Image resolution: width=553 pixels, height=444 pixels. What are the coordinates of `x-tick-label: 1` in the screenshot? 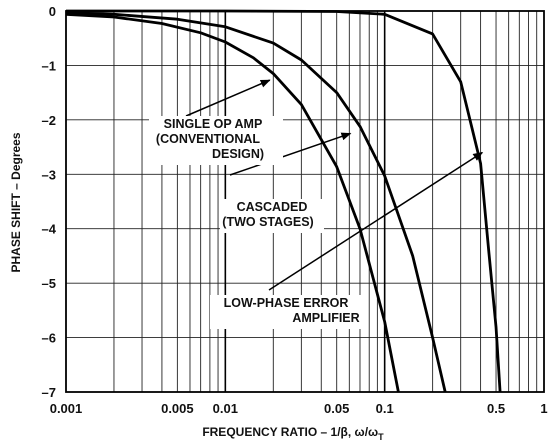 It's located at (543, 408).